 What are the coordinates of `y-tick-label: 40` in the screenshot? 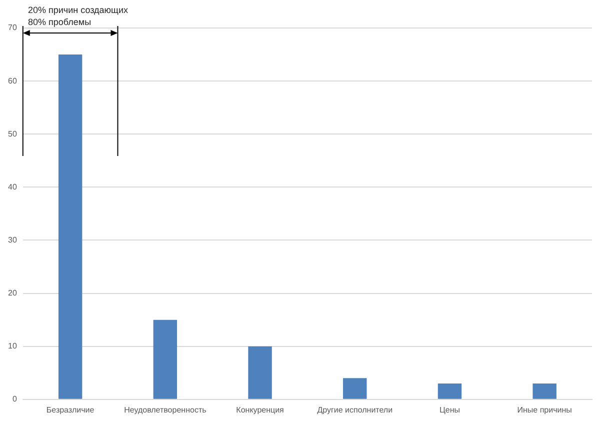 It's located at (13, 187).